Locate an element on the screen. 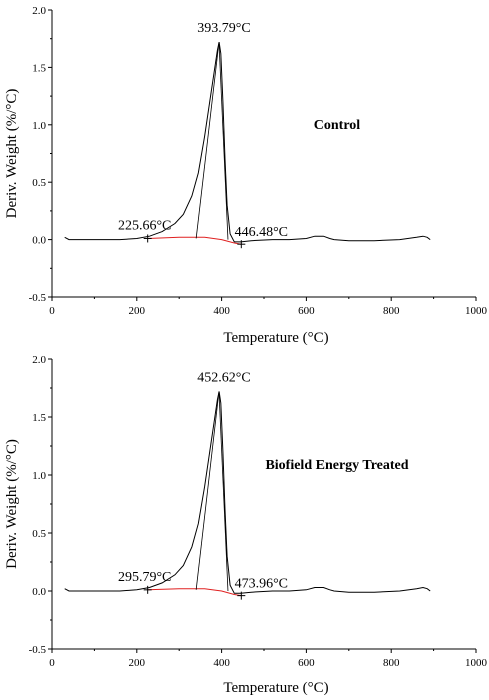  temperature-annotation: 225.66°C is located at coordinates (144, 225).